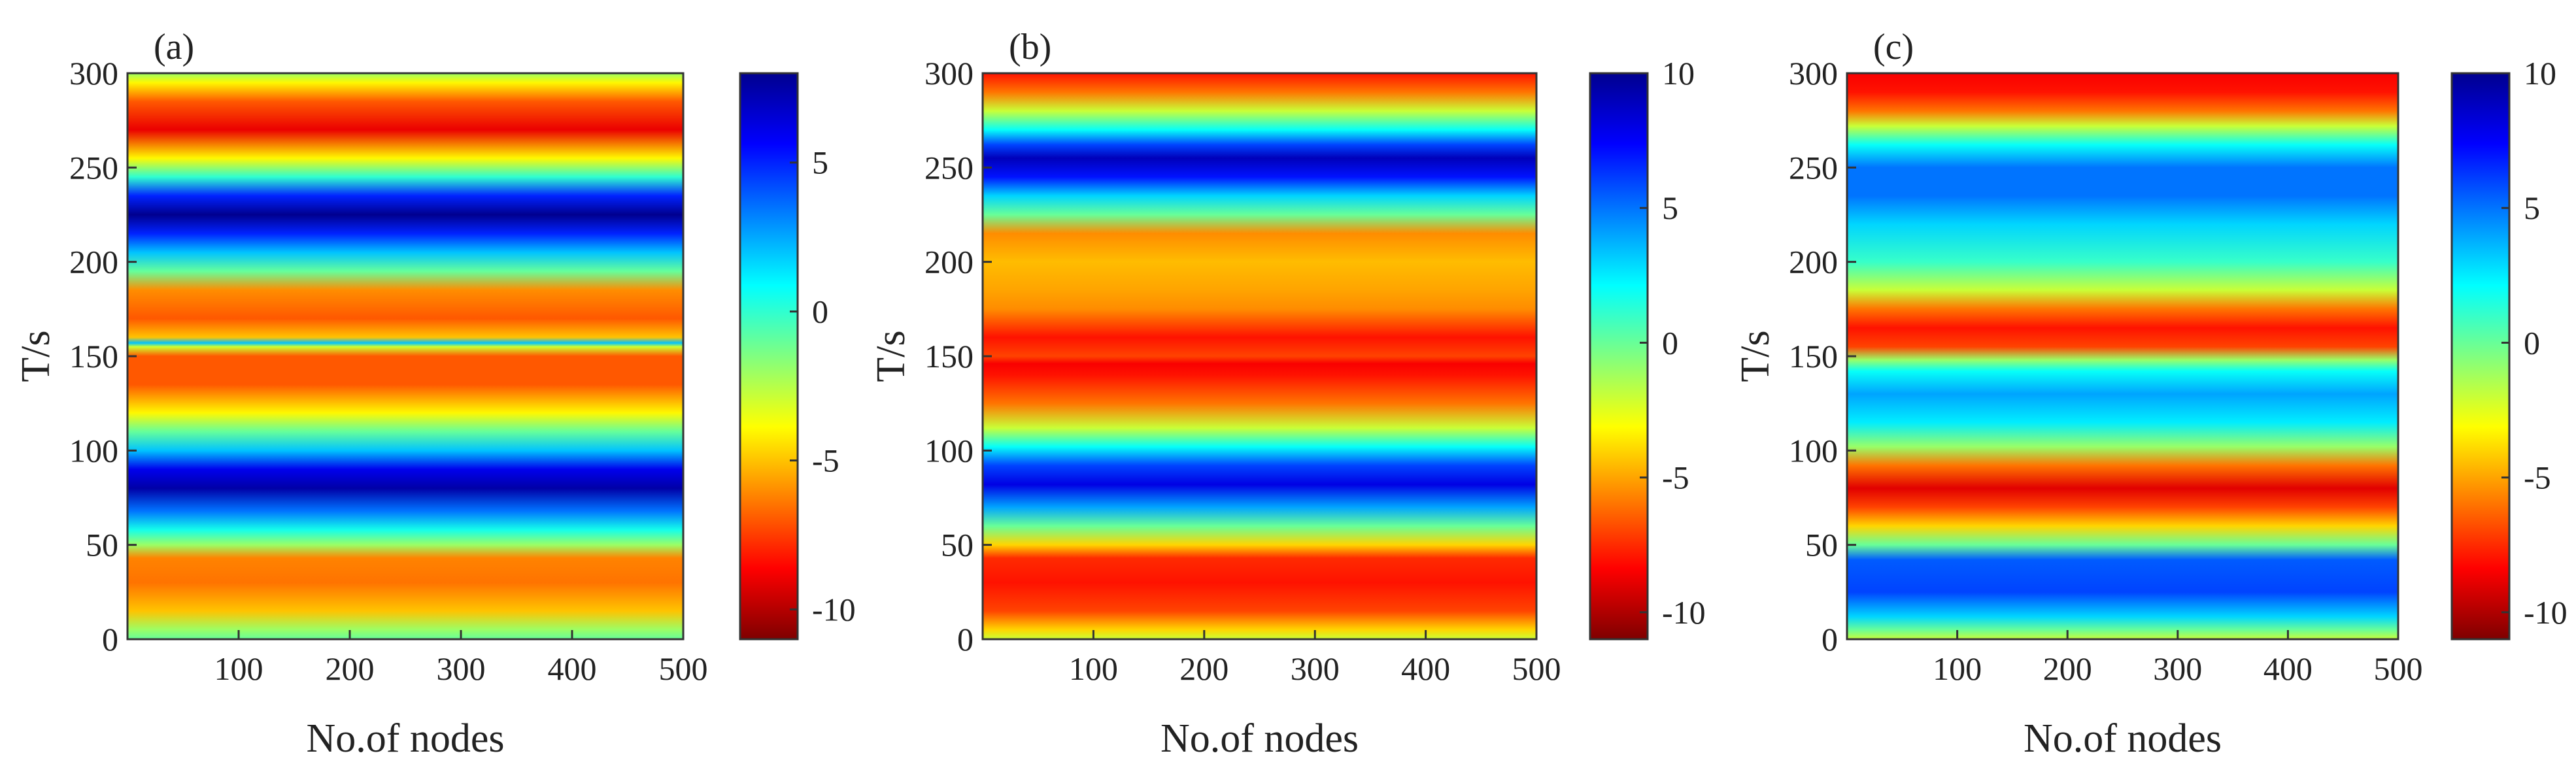 This screenshot has height=783, width=2576. I want to click on colorbar: 5 0 -5 -10, so click(797, 356).